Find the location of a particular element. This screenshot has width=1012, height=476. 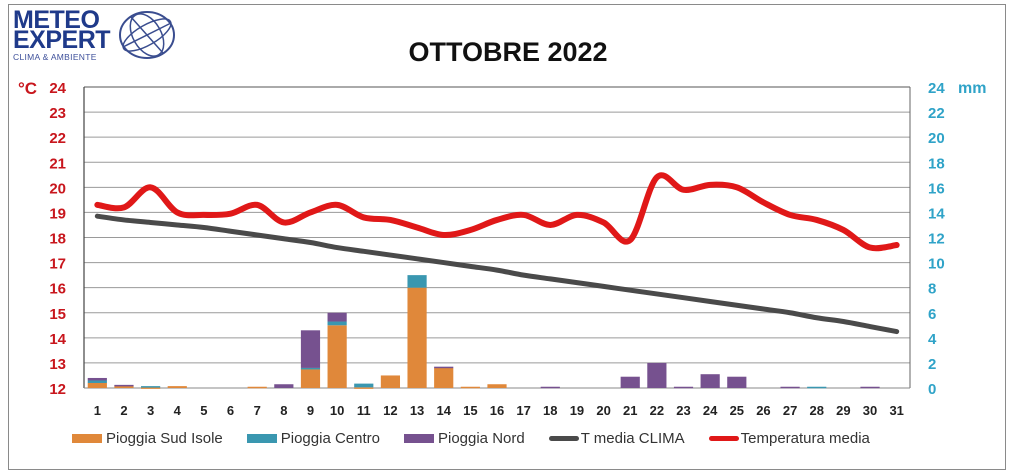

right-tick-label: 14 is located at coordinates (936, 213).